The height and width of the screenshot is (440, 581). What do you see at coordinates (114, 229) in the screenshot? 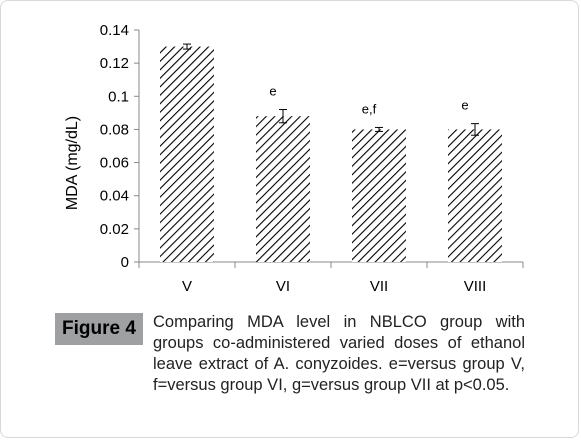
I see `y-tick-label: 0.02` at bounding box center [114, 229].